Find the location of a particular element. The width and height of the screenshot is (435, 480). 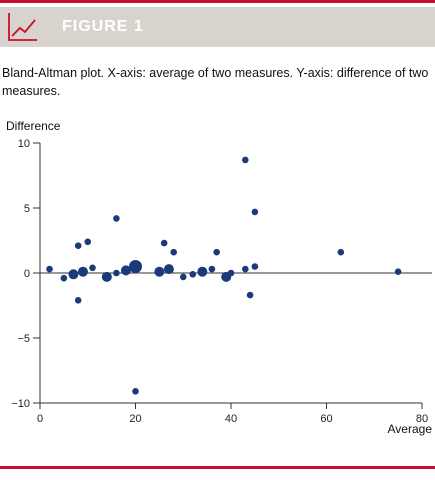

figure-header: FIGURE 1 is located at coordinates (217, 27).